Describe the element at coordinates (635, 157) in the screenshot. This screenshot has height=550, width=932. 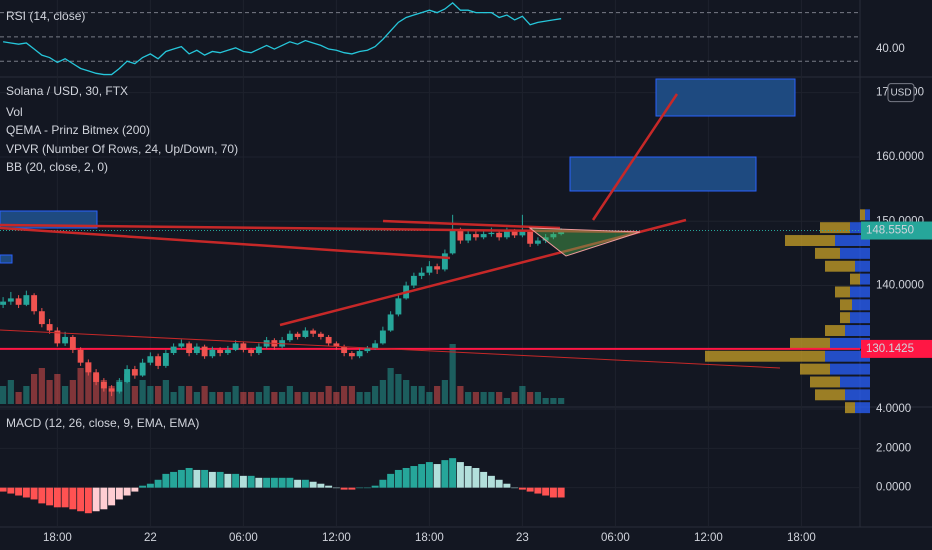
I see `projection-line` at that location.